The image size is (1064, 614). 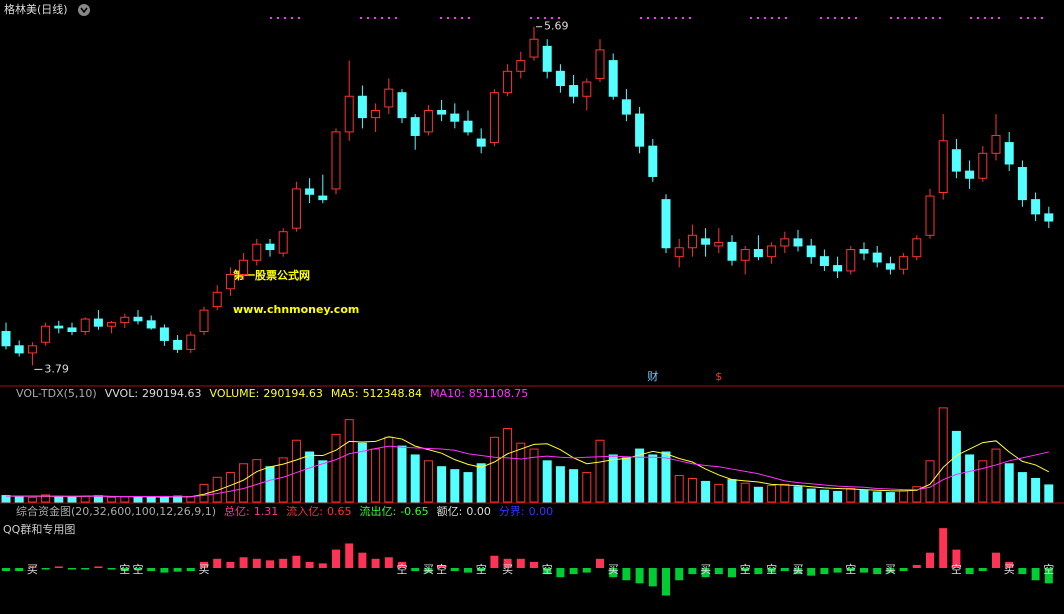 I want to click on legend-label: 分界:, so click(x=512, y=511).